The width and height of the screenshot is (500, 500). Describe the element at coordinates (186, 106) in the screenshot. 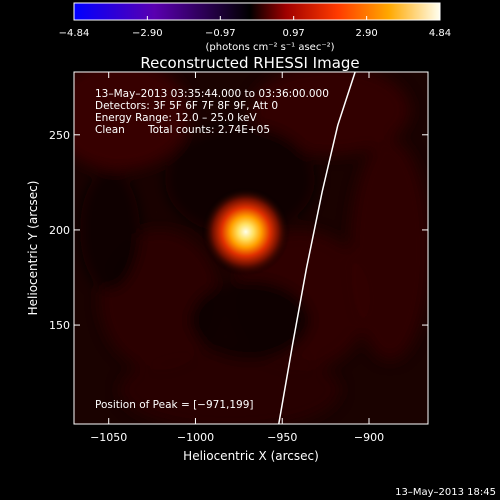

I see `annotation-detectors: Detectors: 3F 5F 6F 7F 8F 9F, Att 0` at that location.